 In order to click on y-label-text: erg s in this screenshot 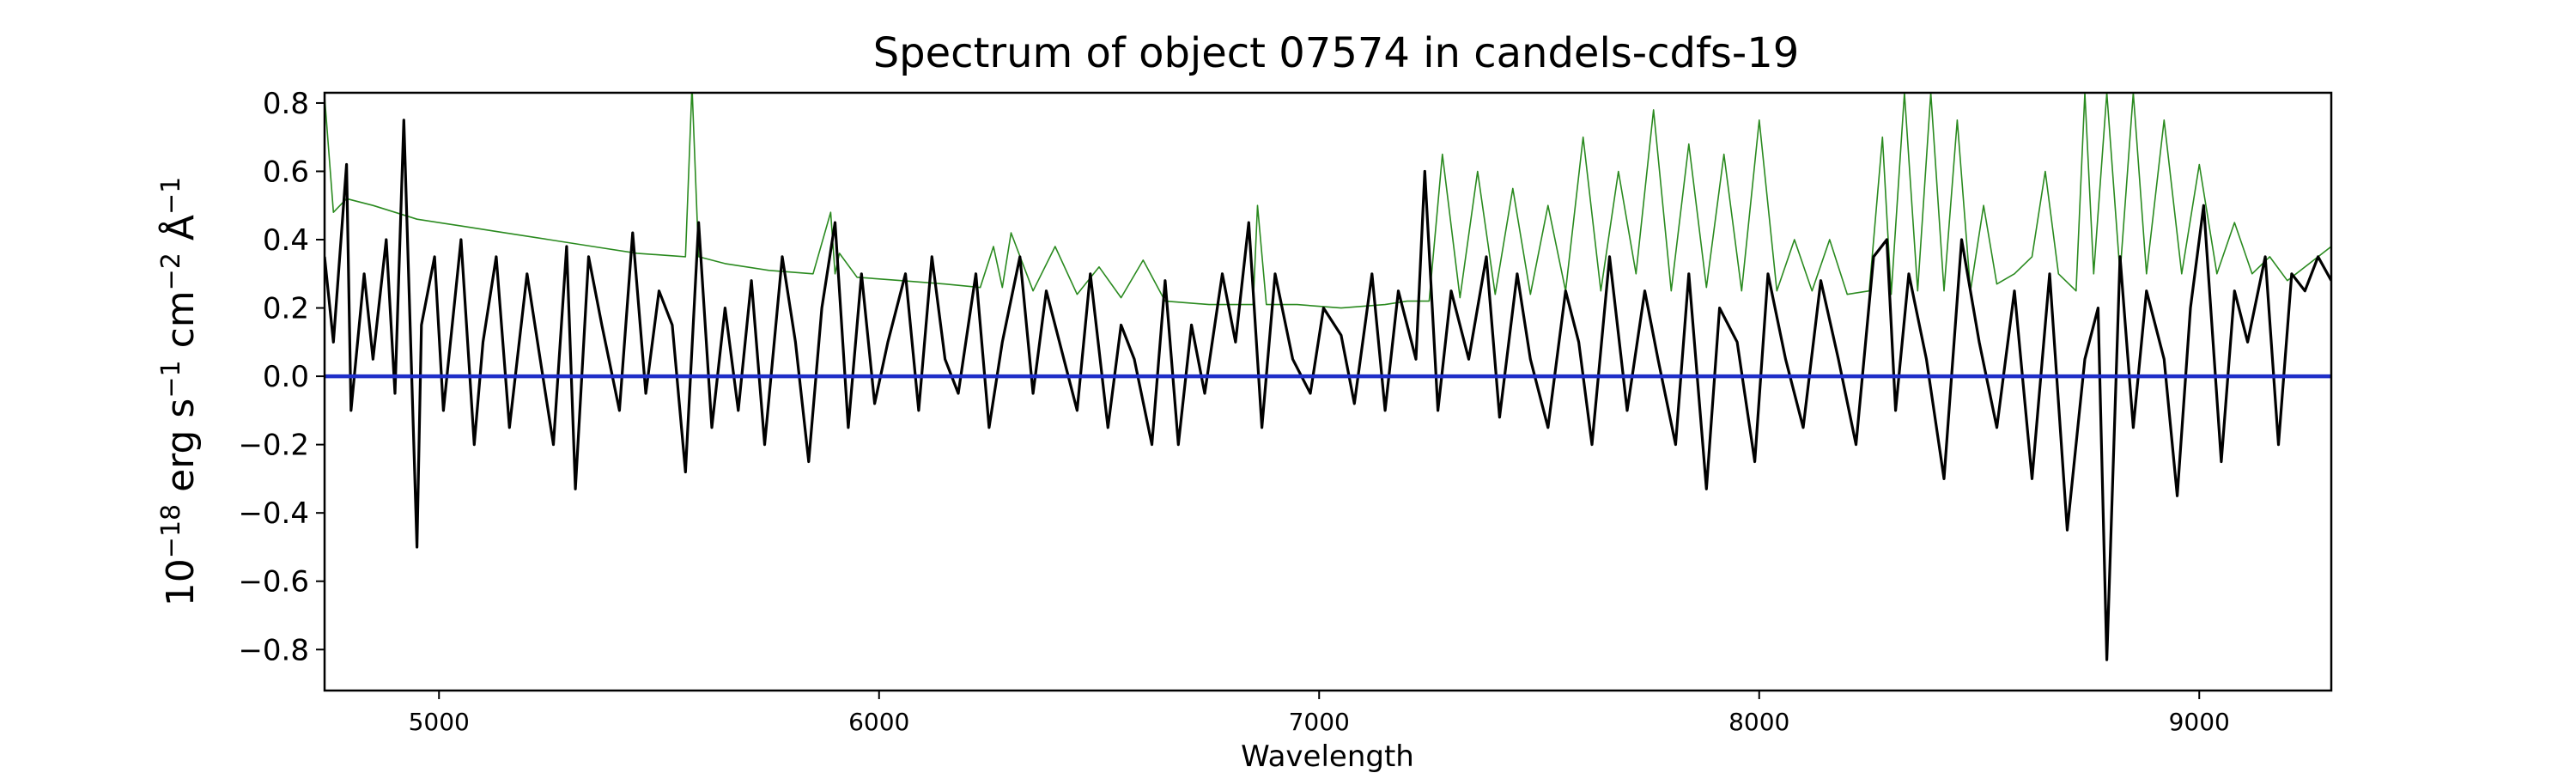, I will do `click(181, 451)`.